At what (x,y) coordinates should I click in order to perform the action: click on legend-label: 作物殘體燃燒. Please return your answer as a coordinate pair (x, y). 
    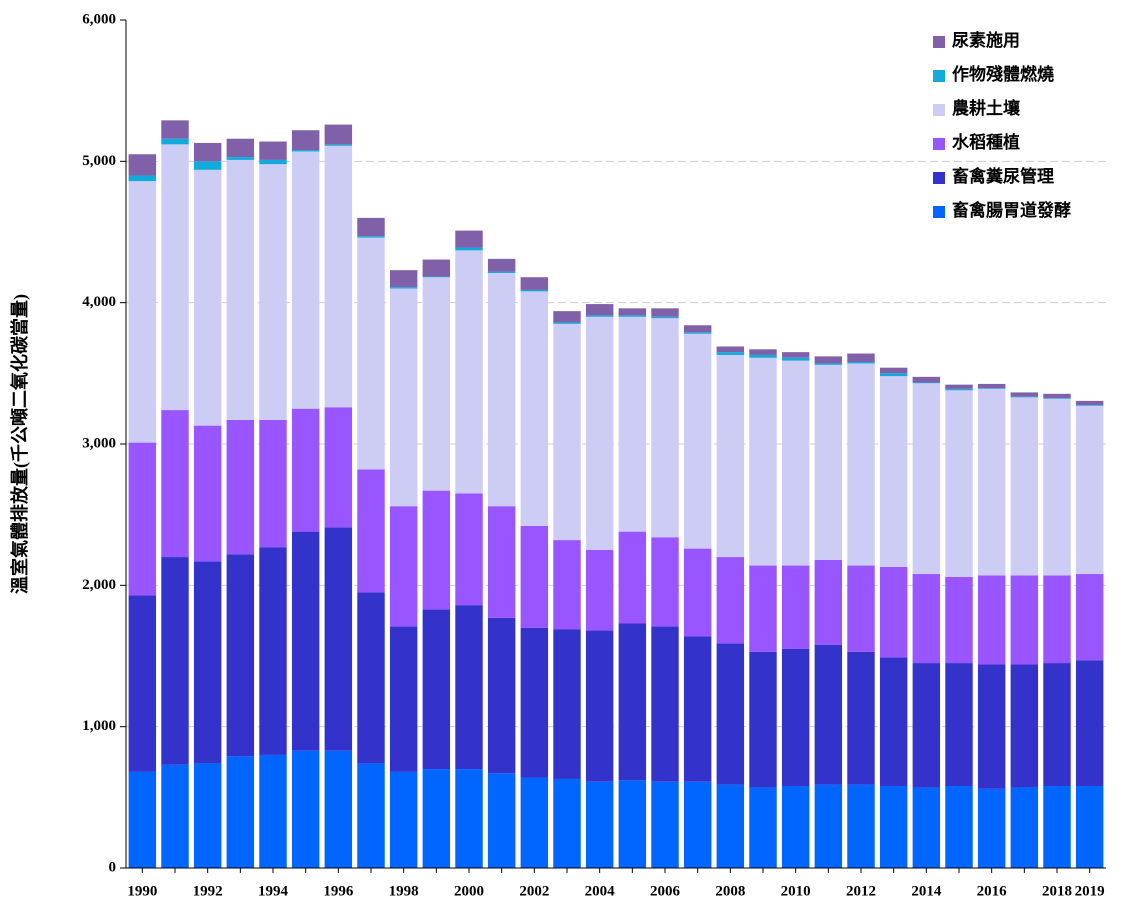
    Looking at the image, I should click on (1003, 74).